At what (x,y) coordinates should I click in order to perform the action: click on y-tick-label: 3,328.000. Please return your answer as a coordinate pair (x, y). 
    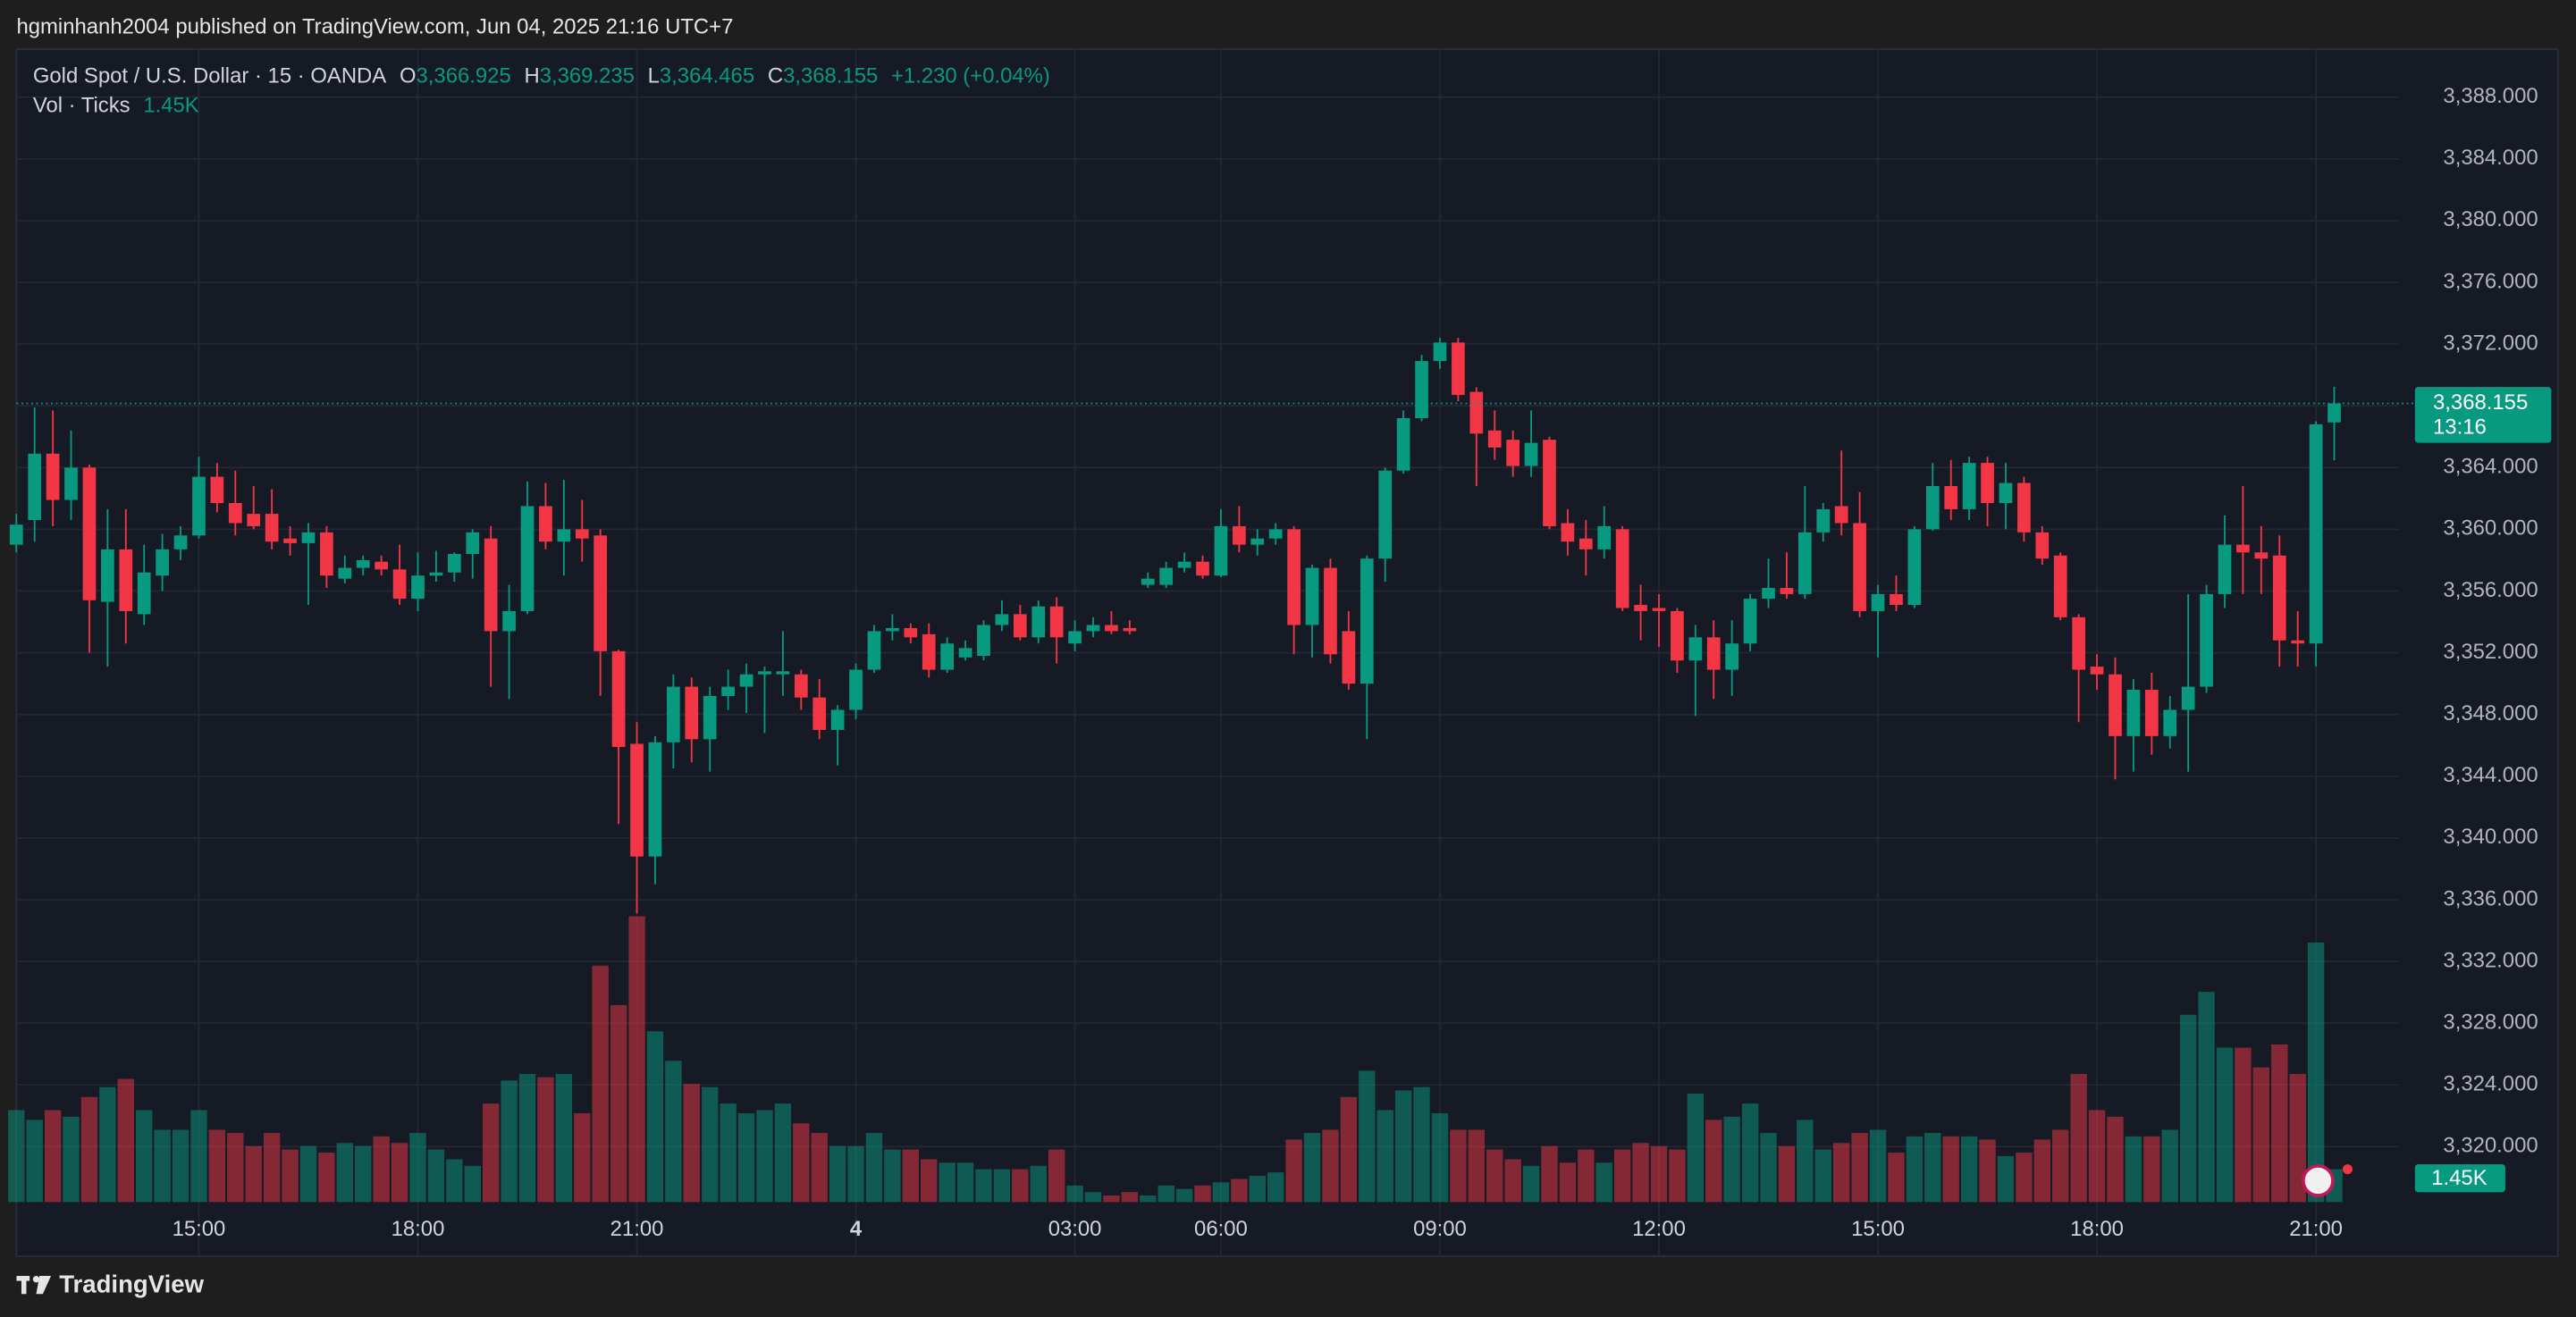
    Looking at the image, I should click on (2490, 1022).